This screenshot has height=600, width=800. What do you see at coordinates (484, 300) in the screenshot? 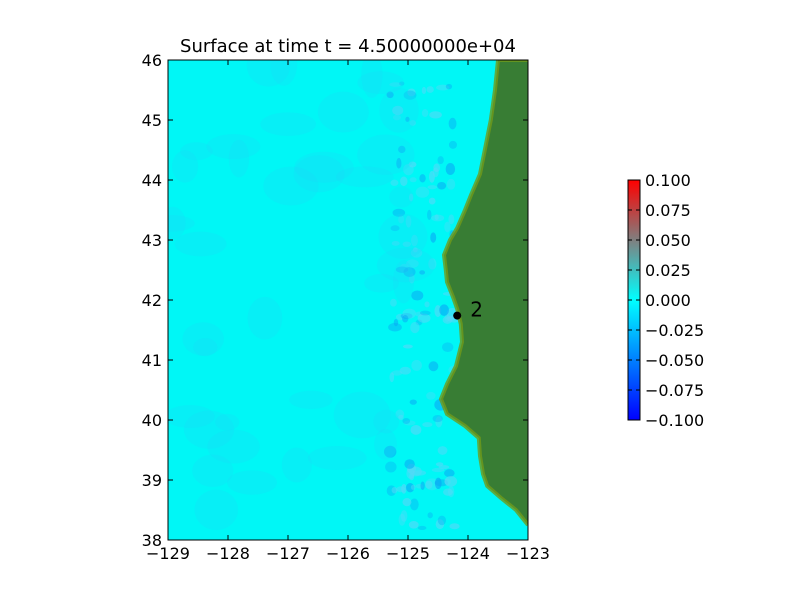
I see `land-region` at bounding box center [484, 300].